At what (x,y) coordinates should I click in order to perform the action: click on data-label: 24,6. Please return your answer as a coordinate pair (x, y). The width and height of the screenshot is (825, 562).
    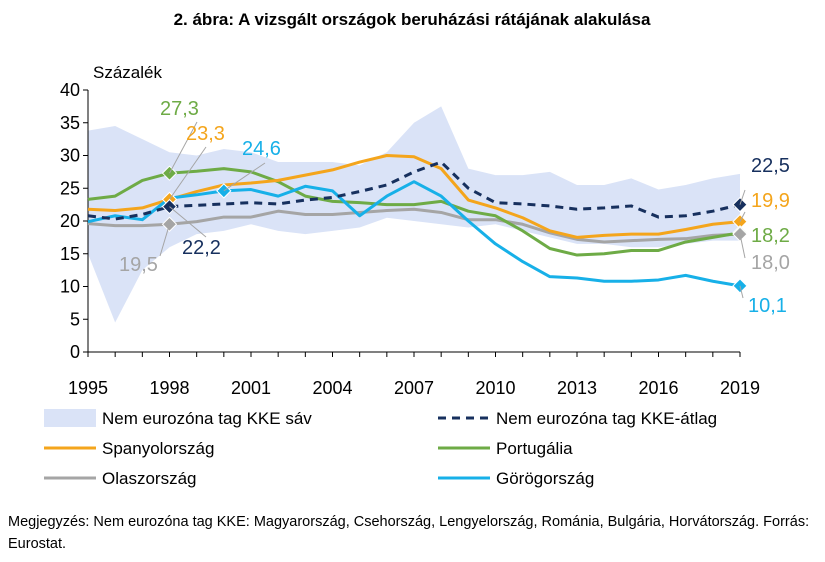
    Looking at the image, I should click on (261, 149).